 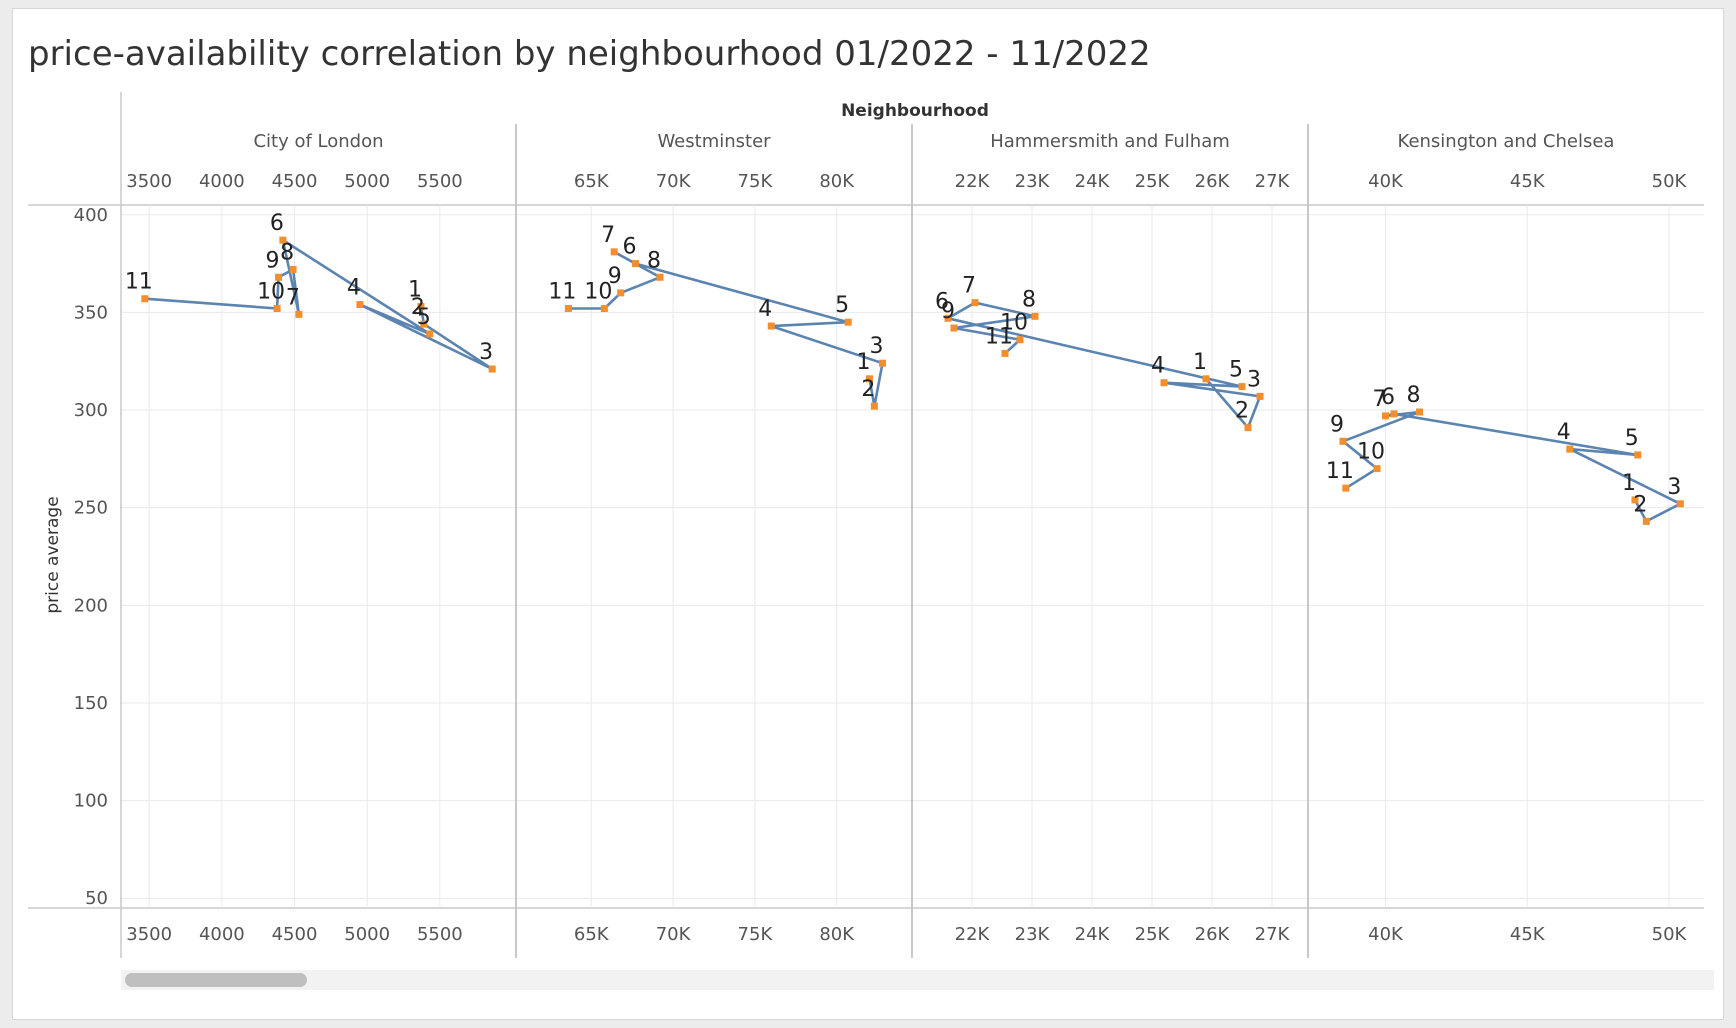 I want to click on x-tick-label-bottom: 50K, so click(x=1670, y=934).